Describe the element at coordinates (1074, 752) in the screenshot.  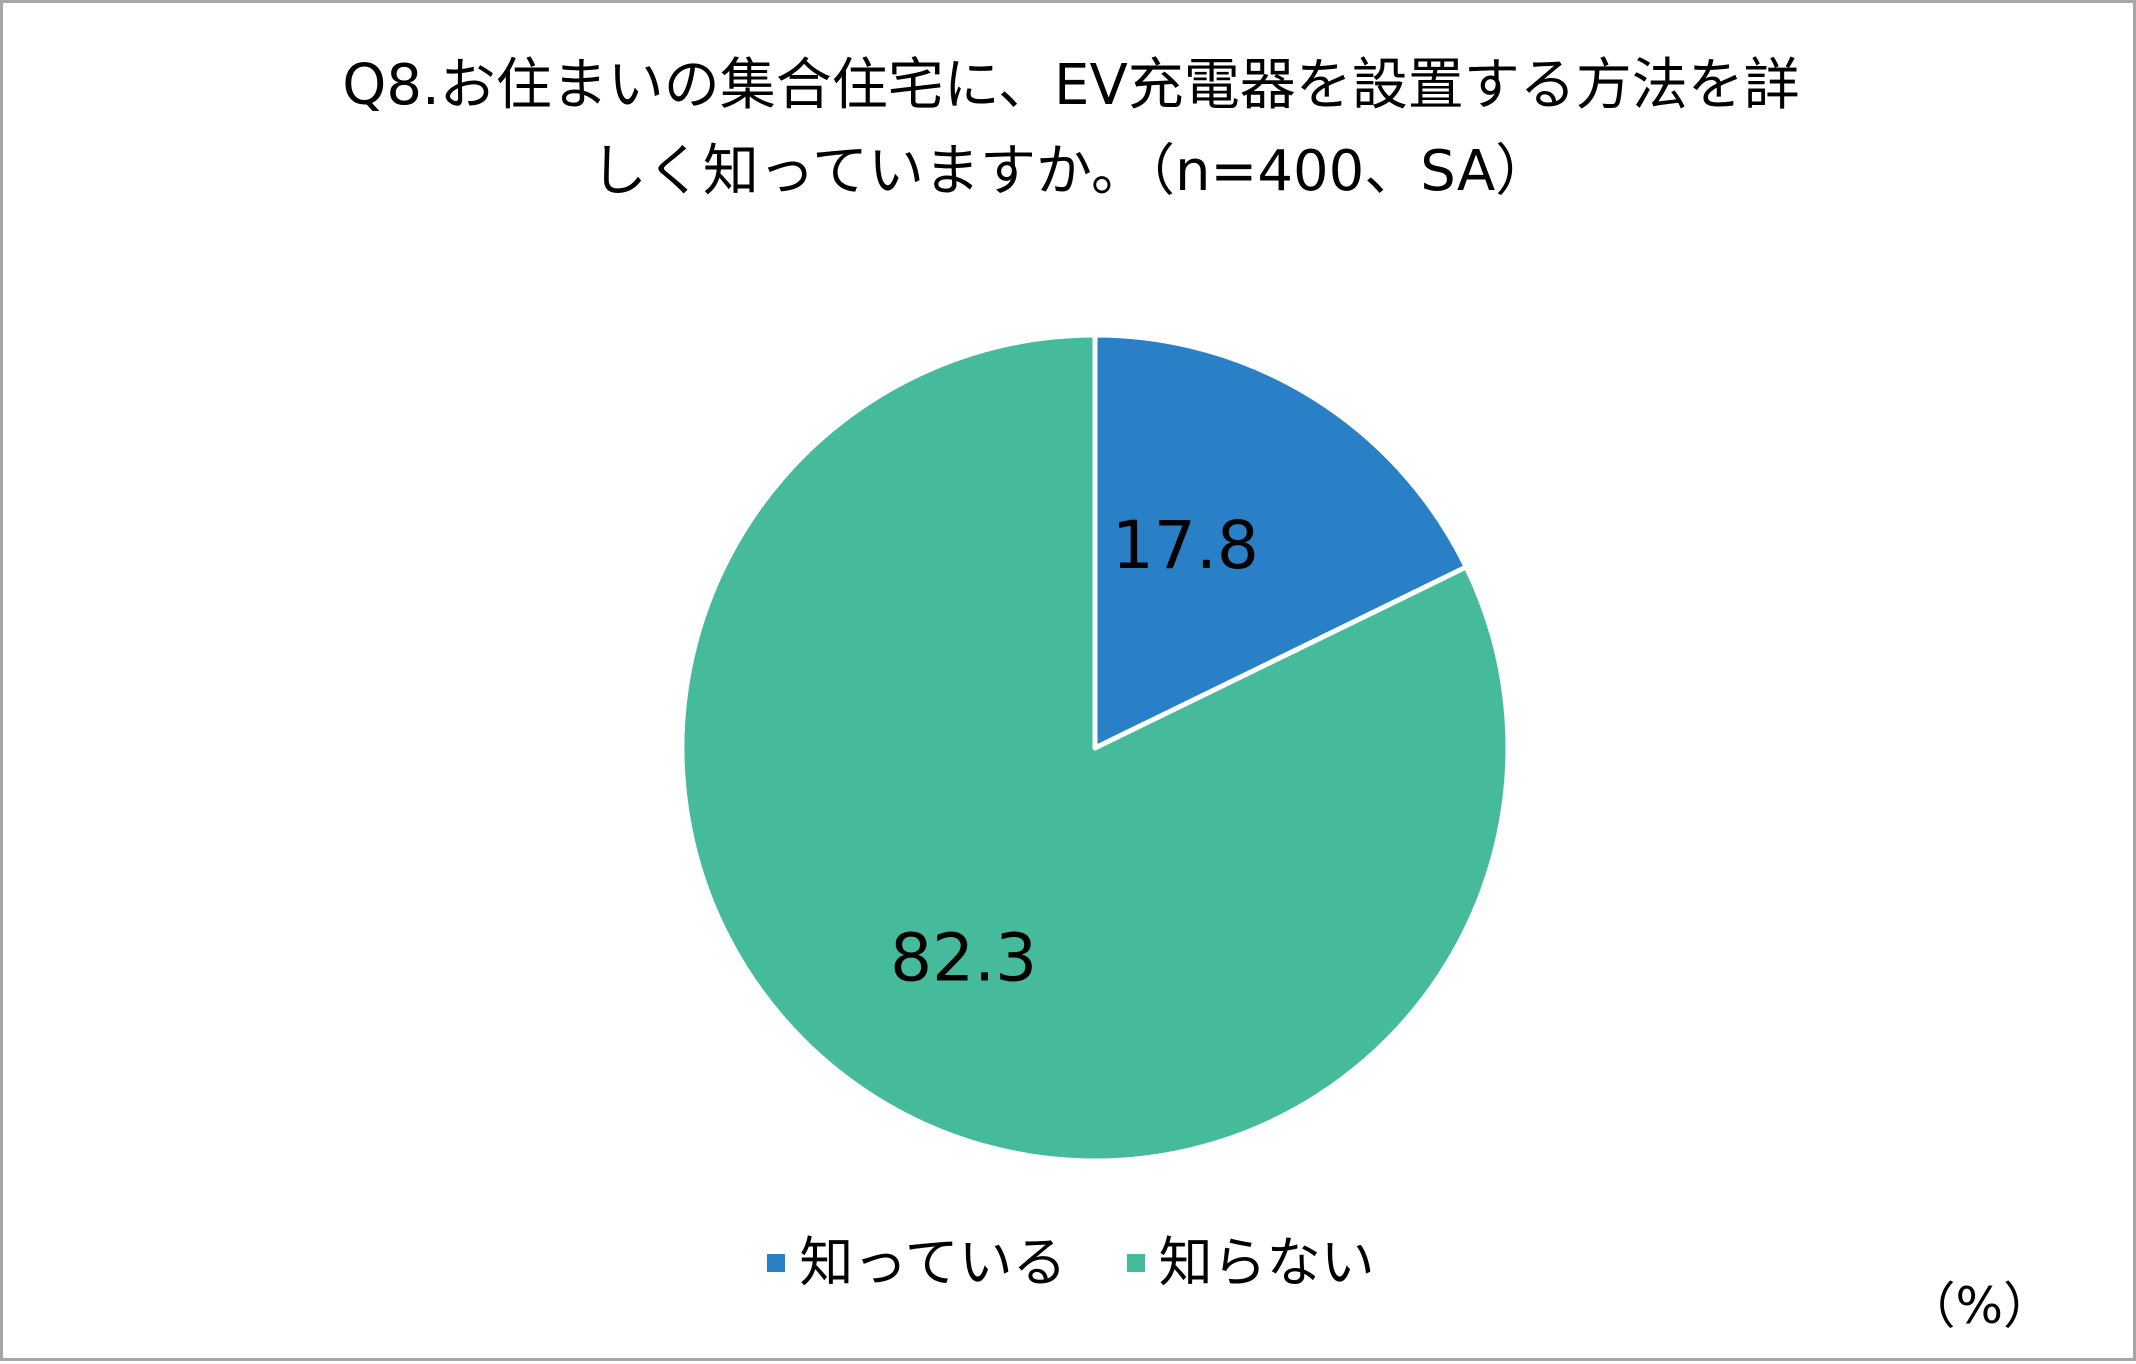
I see `pie-data-labels: 17.8 82.3` at that location.